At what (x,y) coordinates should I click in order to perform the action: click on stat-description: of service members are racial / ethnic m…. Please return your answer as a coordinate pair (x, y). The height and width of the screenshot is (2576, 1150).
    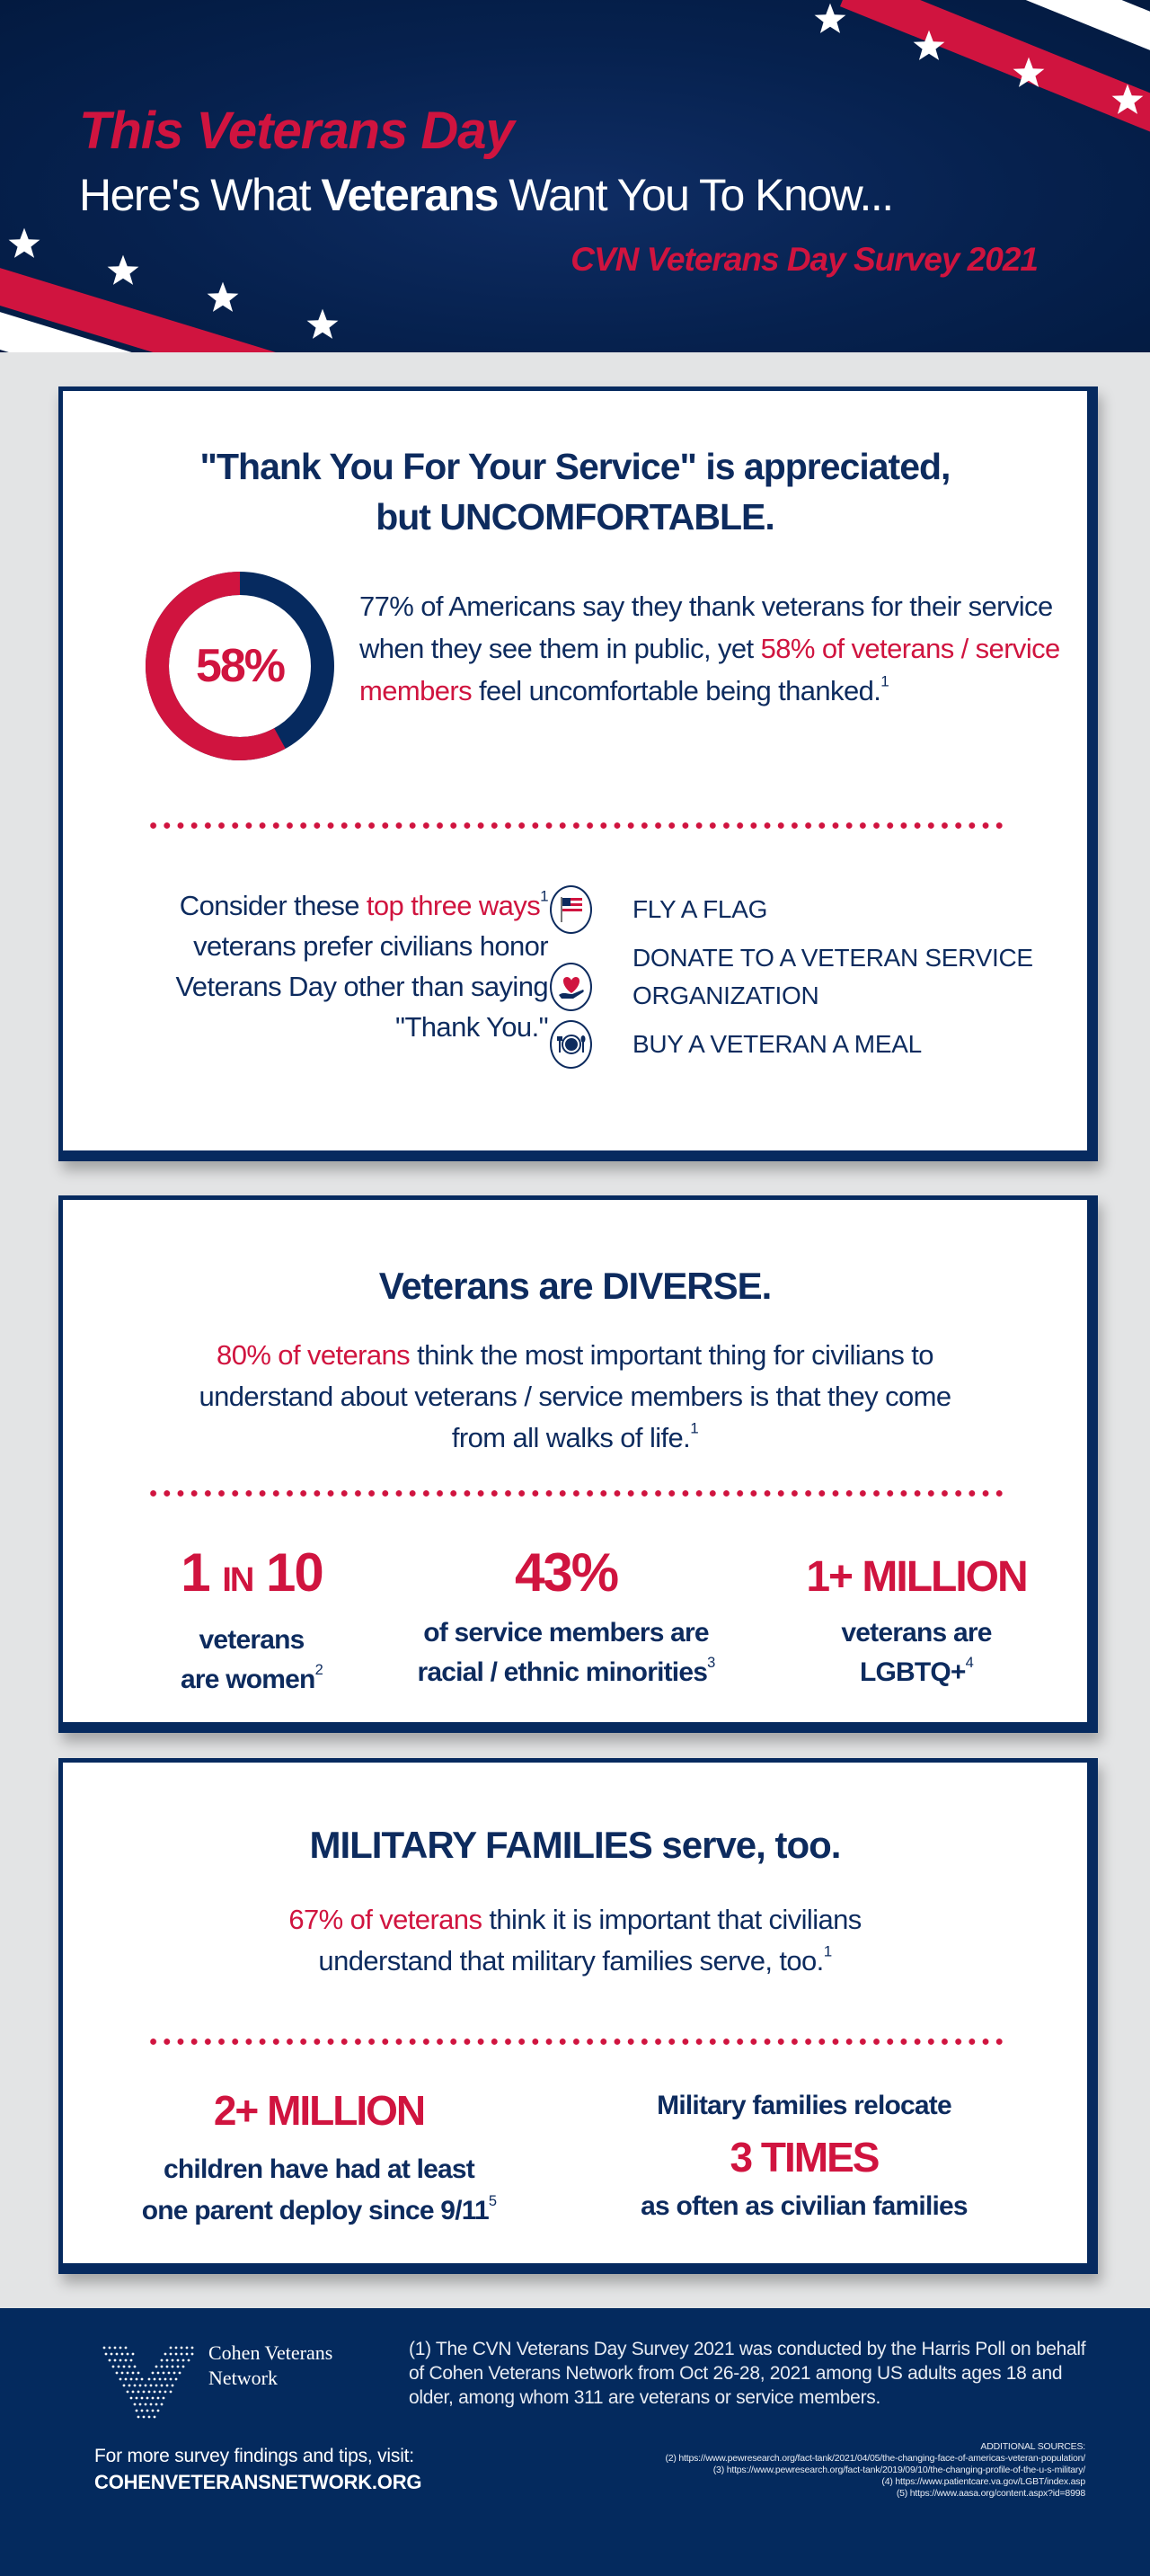
    Looking at the image, I should click on (566, 1652).